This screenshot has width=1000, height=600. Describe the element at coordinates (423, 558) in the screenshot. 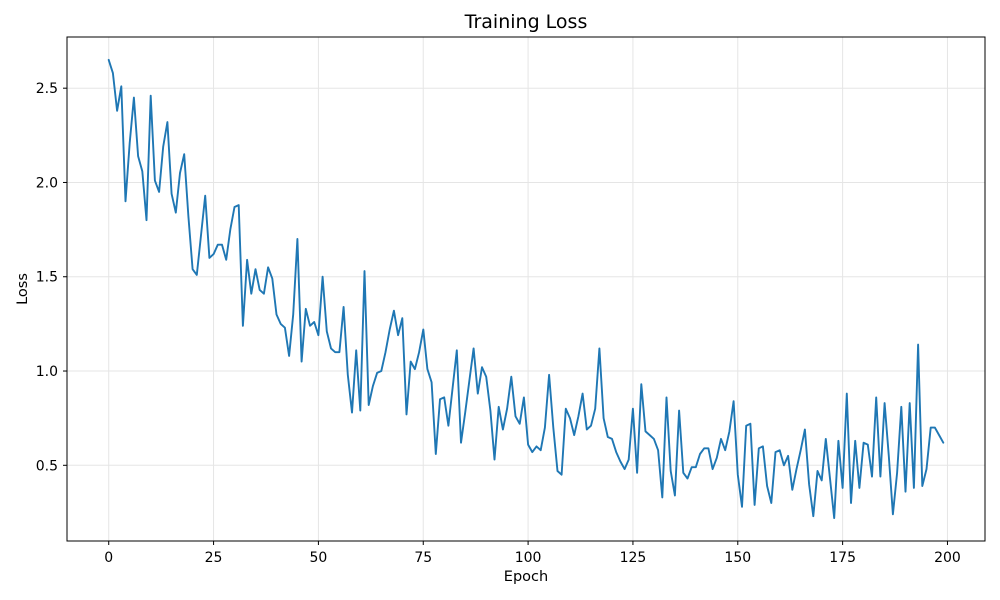

I see `x-tick-label: 75` at that location.